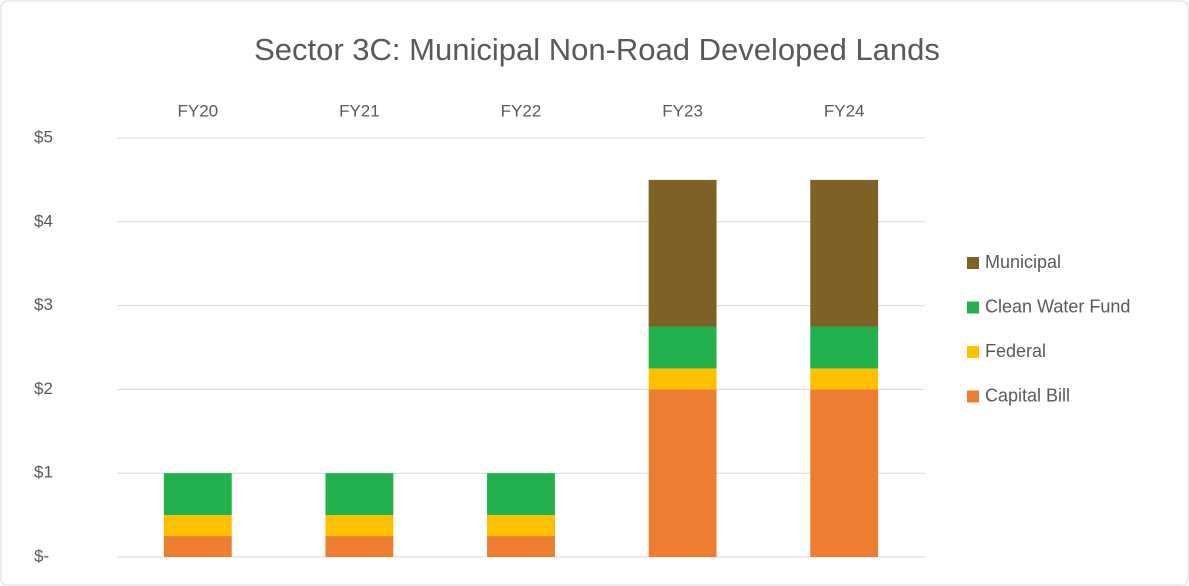 This screenshot has width=1189, height=586. What do you see at coordinates (43, 472) in the screenshot?
I see `y-tick-label: $1` at bounding box center [43, 472].